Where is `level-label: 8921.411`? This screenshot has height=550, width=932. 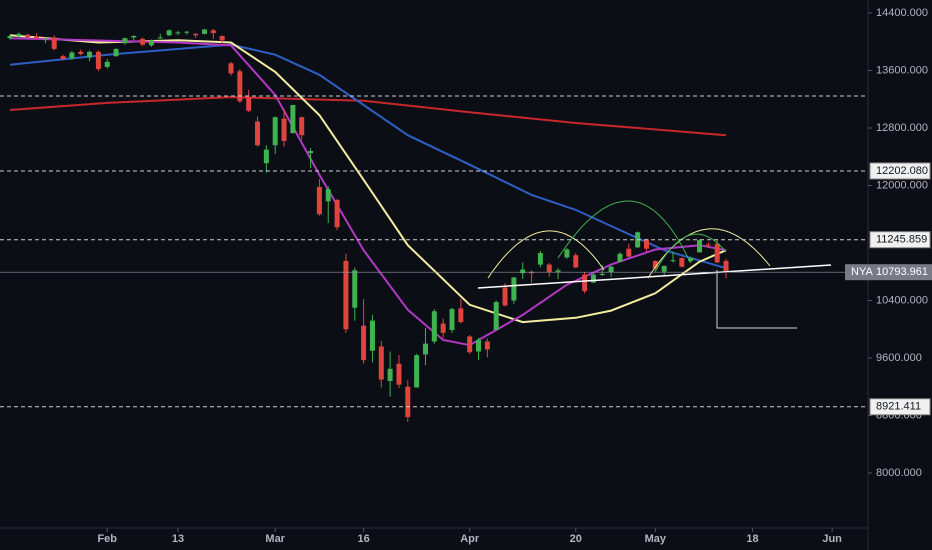 level-label: 8921.411 is located at coordinates (898, 407).